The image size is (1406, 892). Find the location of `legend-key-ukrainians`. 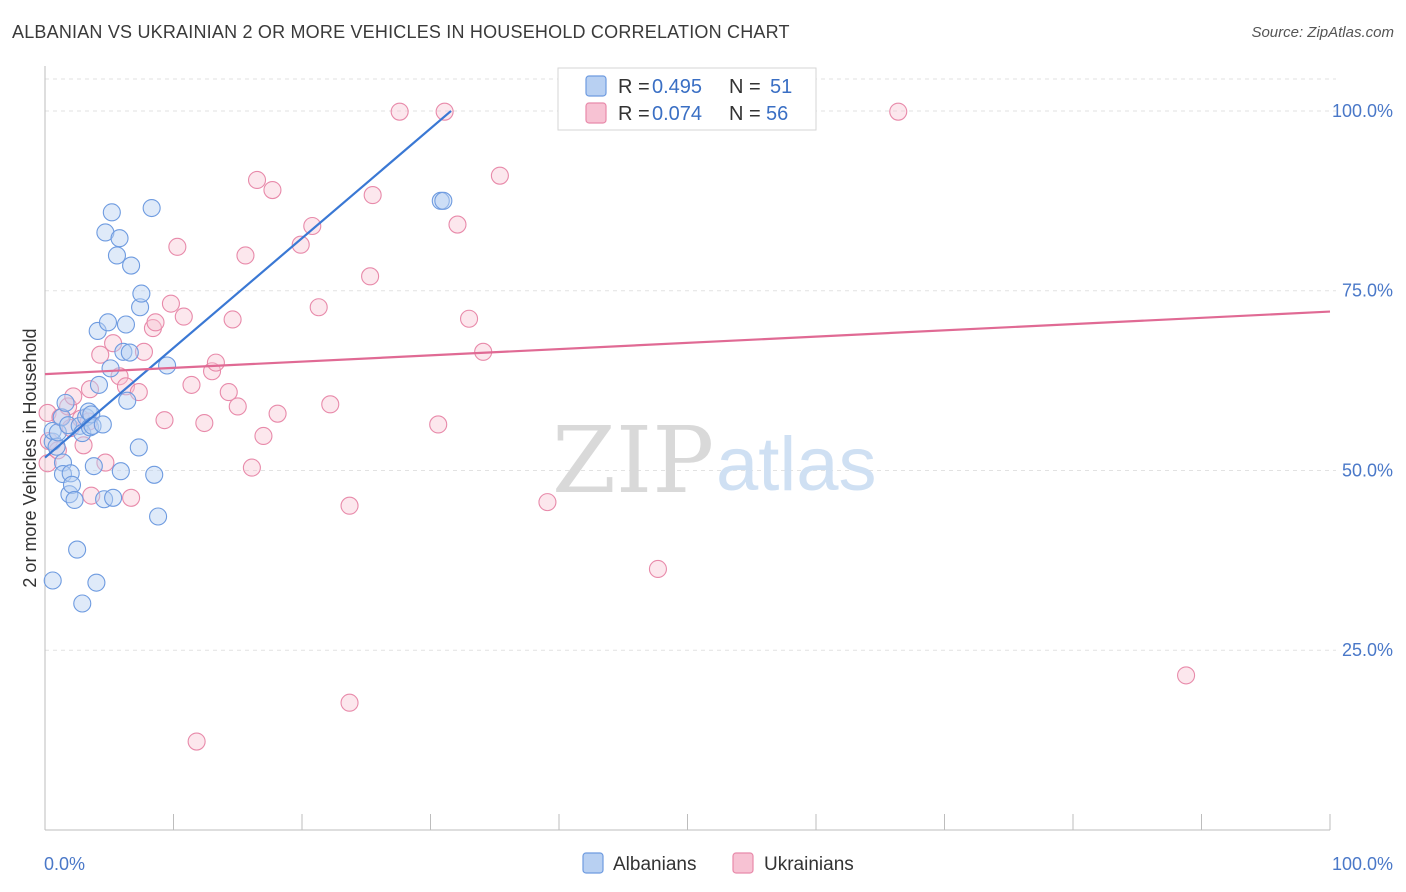

legend-key-ukrainians is located at coordinates (743, 863).